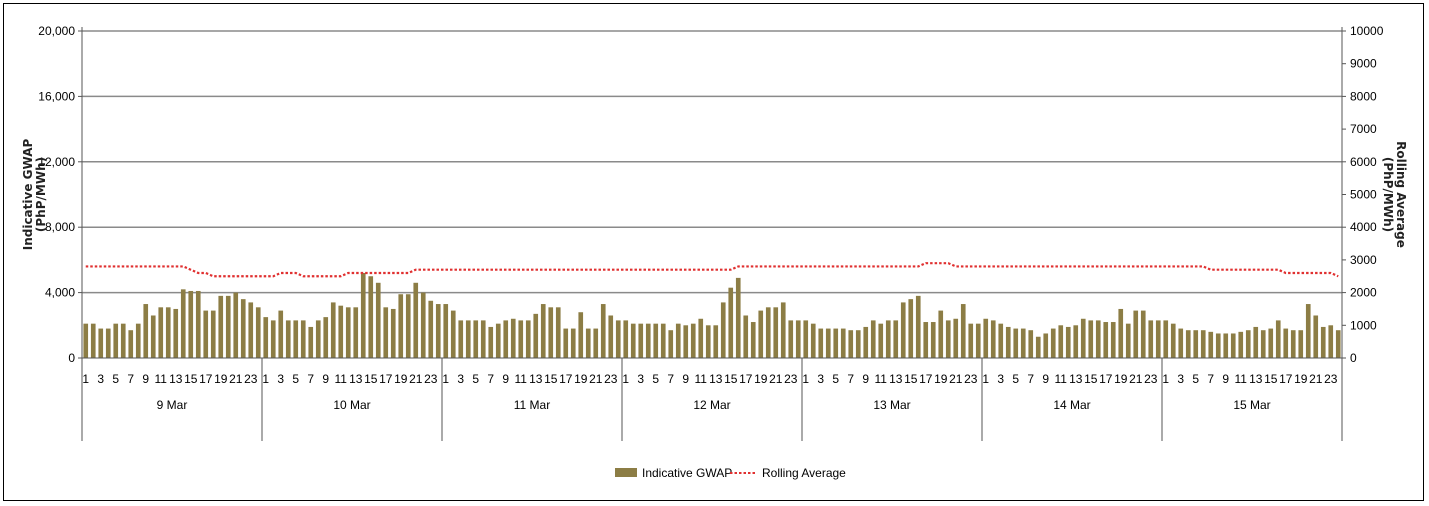 The width and height of the screenshot is (1429, 506). I want to click on y2-tick-label: 8000, so click(1363, 96).